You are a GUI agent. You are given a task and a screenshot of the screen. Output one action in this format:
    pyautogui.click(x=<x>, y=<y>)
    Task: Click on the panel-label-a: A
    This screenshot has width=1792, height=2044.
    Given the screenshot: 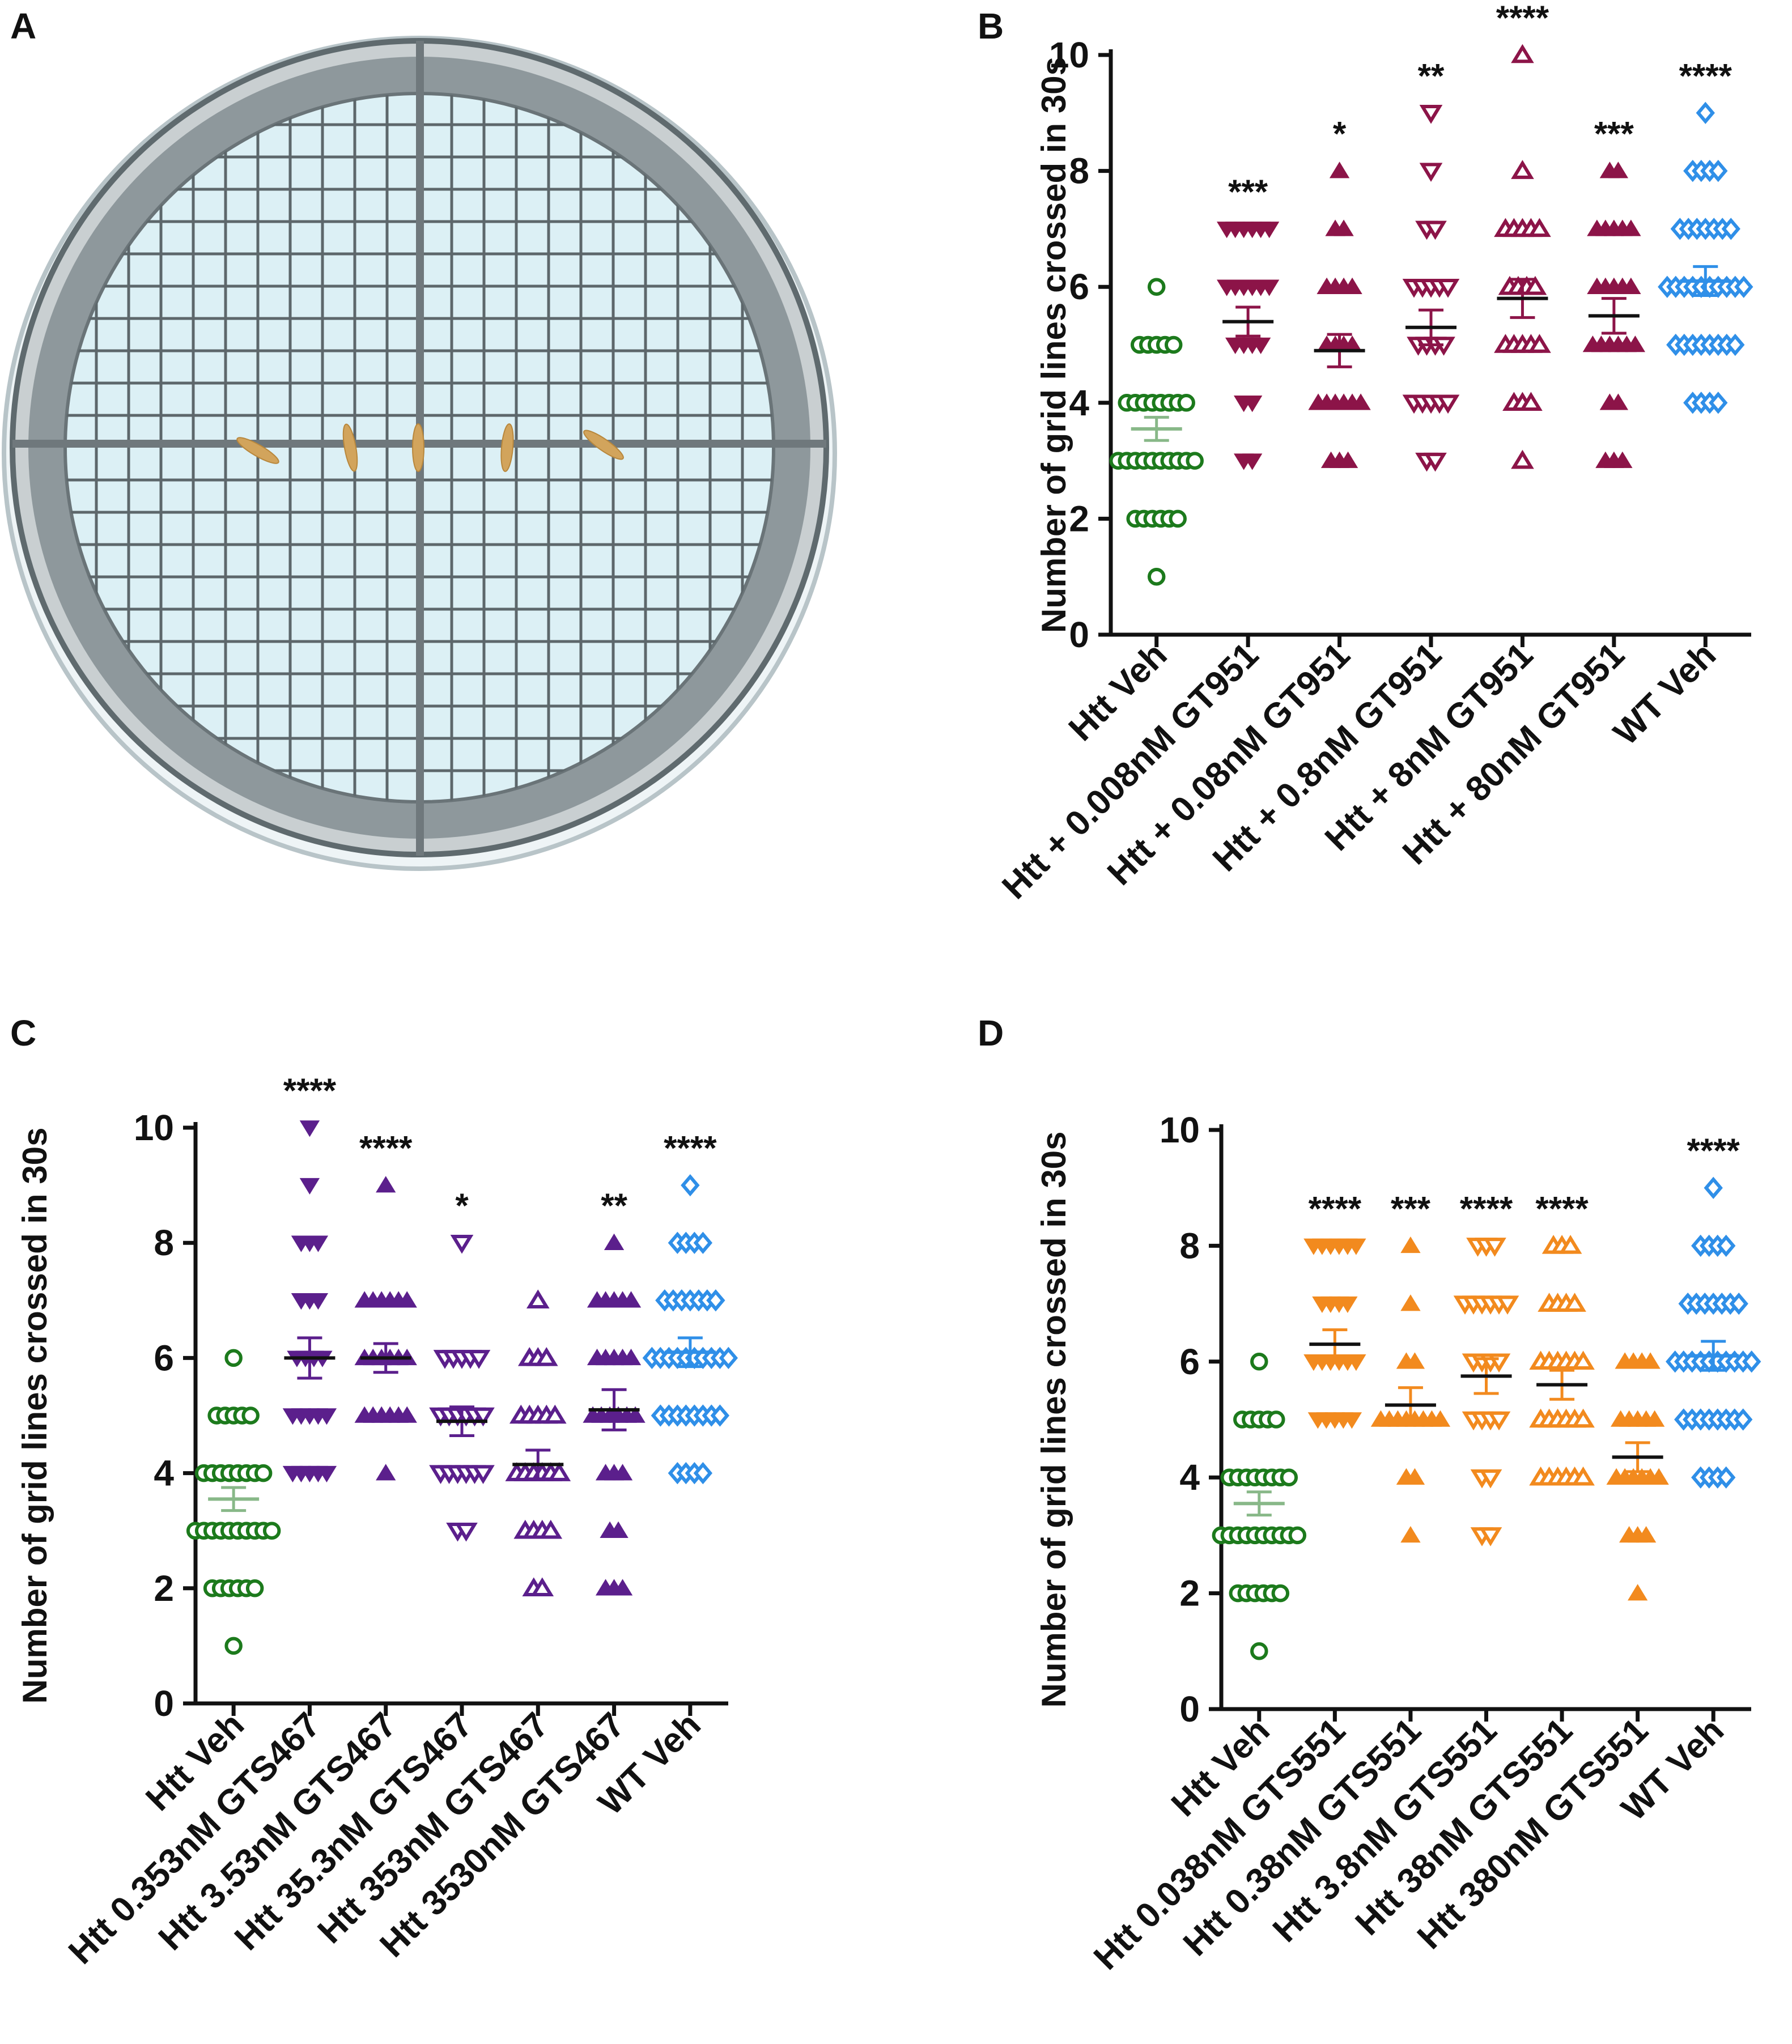 What is the action you would take?
    pyautogui.click(x=23, y=26)
    